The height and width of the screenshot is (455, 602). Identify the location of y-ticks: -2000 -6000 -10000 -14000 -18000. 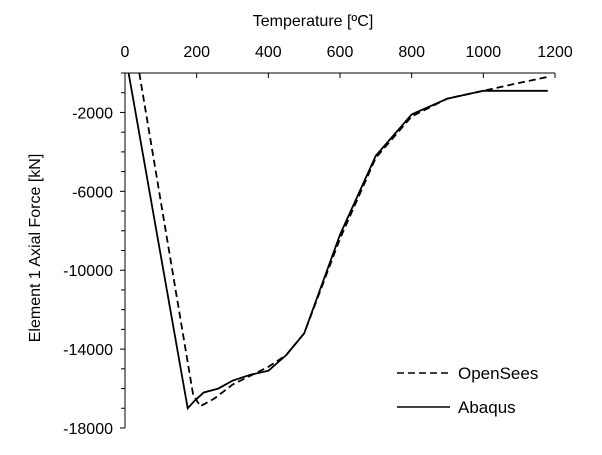
(94, 255).